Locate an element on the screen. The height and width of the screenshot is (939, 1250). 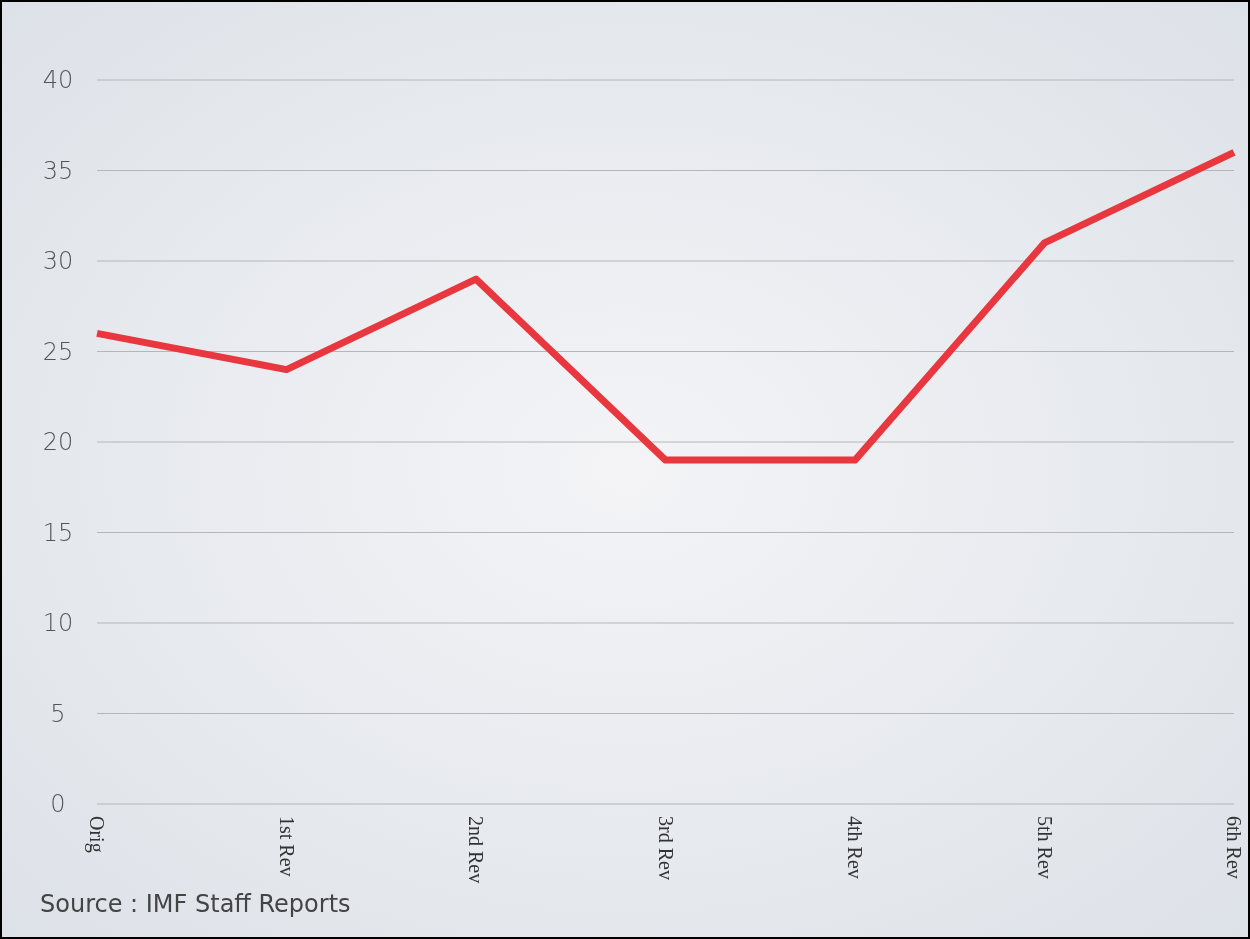
x-tick-label: 6th Rev is located at coordinates (1234, 847).